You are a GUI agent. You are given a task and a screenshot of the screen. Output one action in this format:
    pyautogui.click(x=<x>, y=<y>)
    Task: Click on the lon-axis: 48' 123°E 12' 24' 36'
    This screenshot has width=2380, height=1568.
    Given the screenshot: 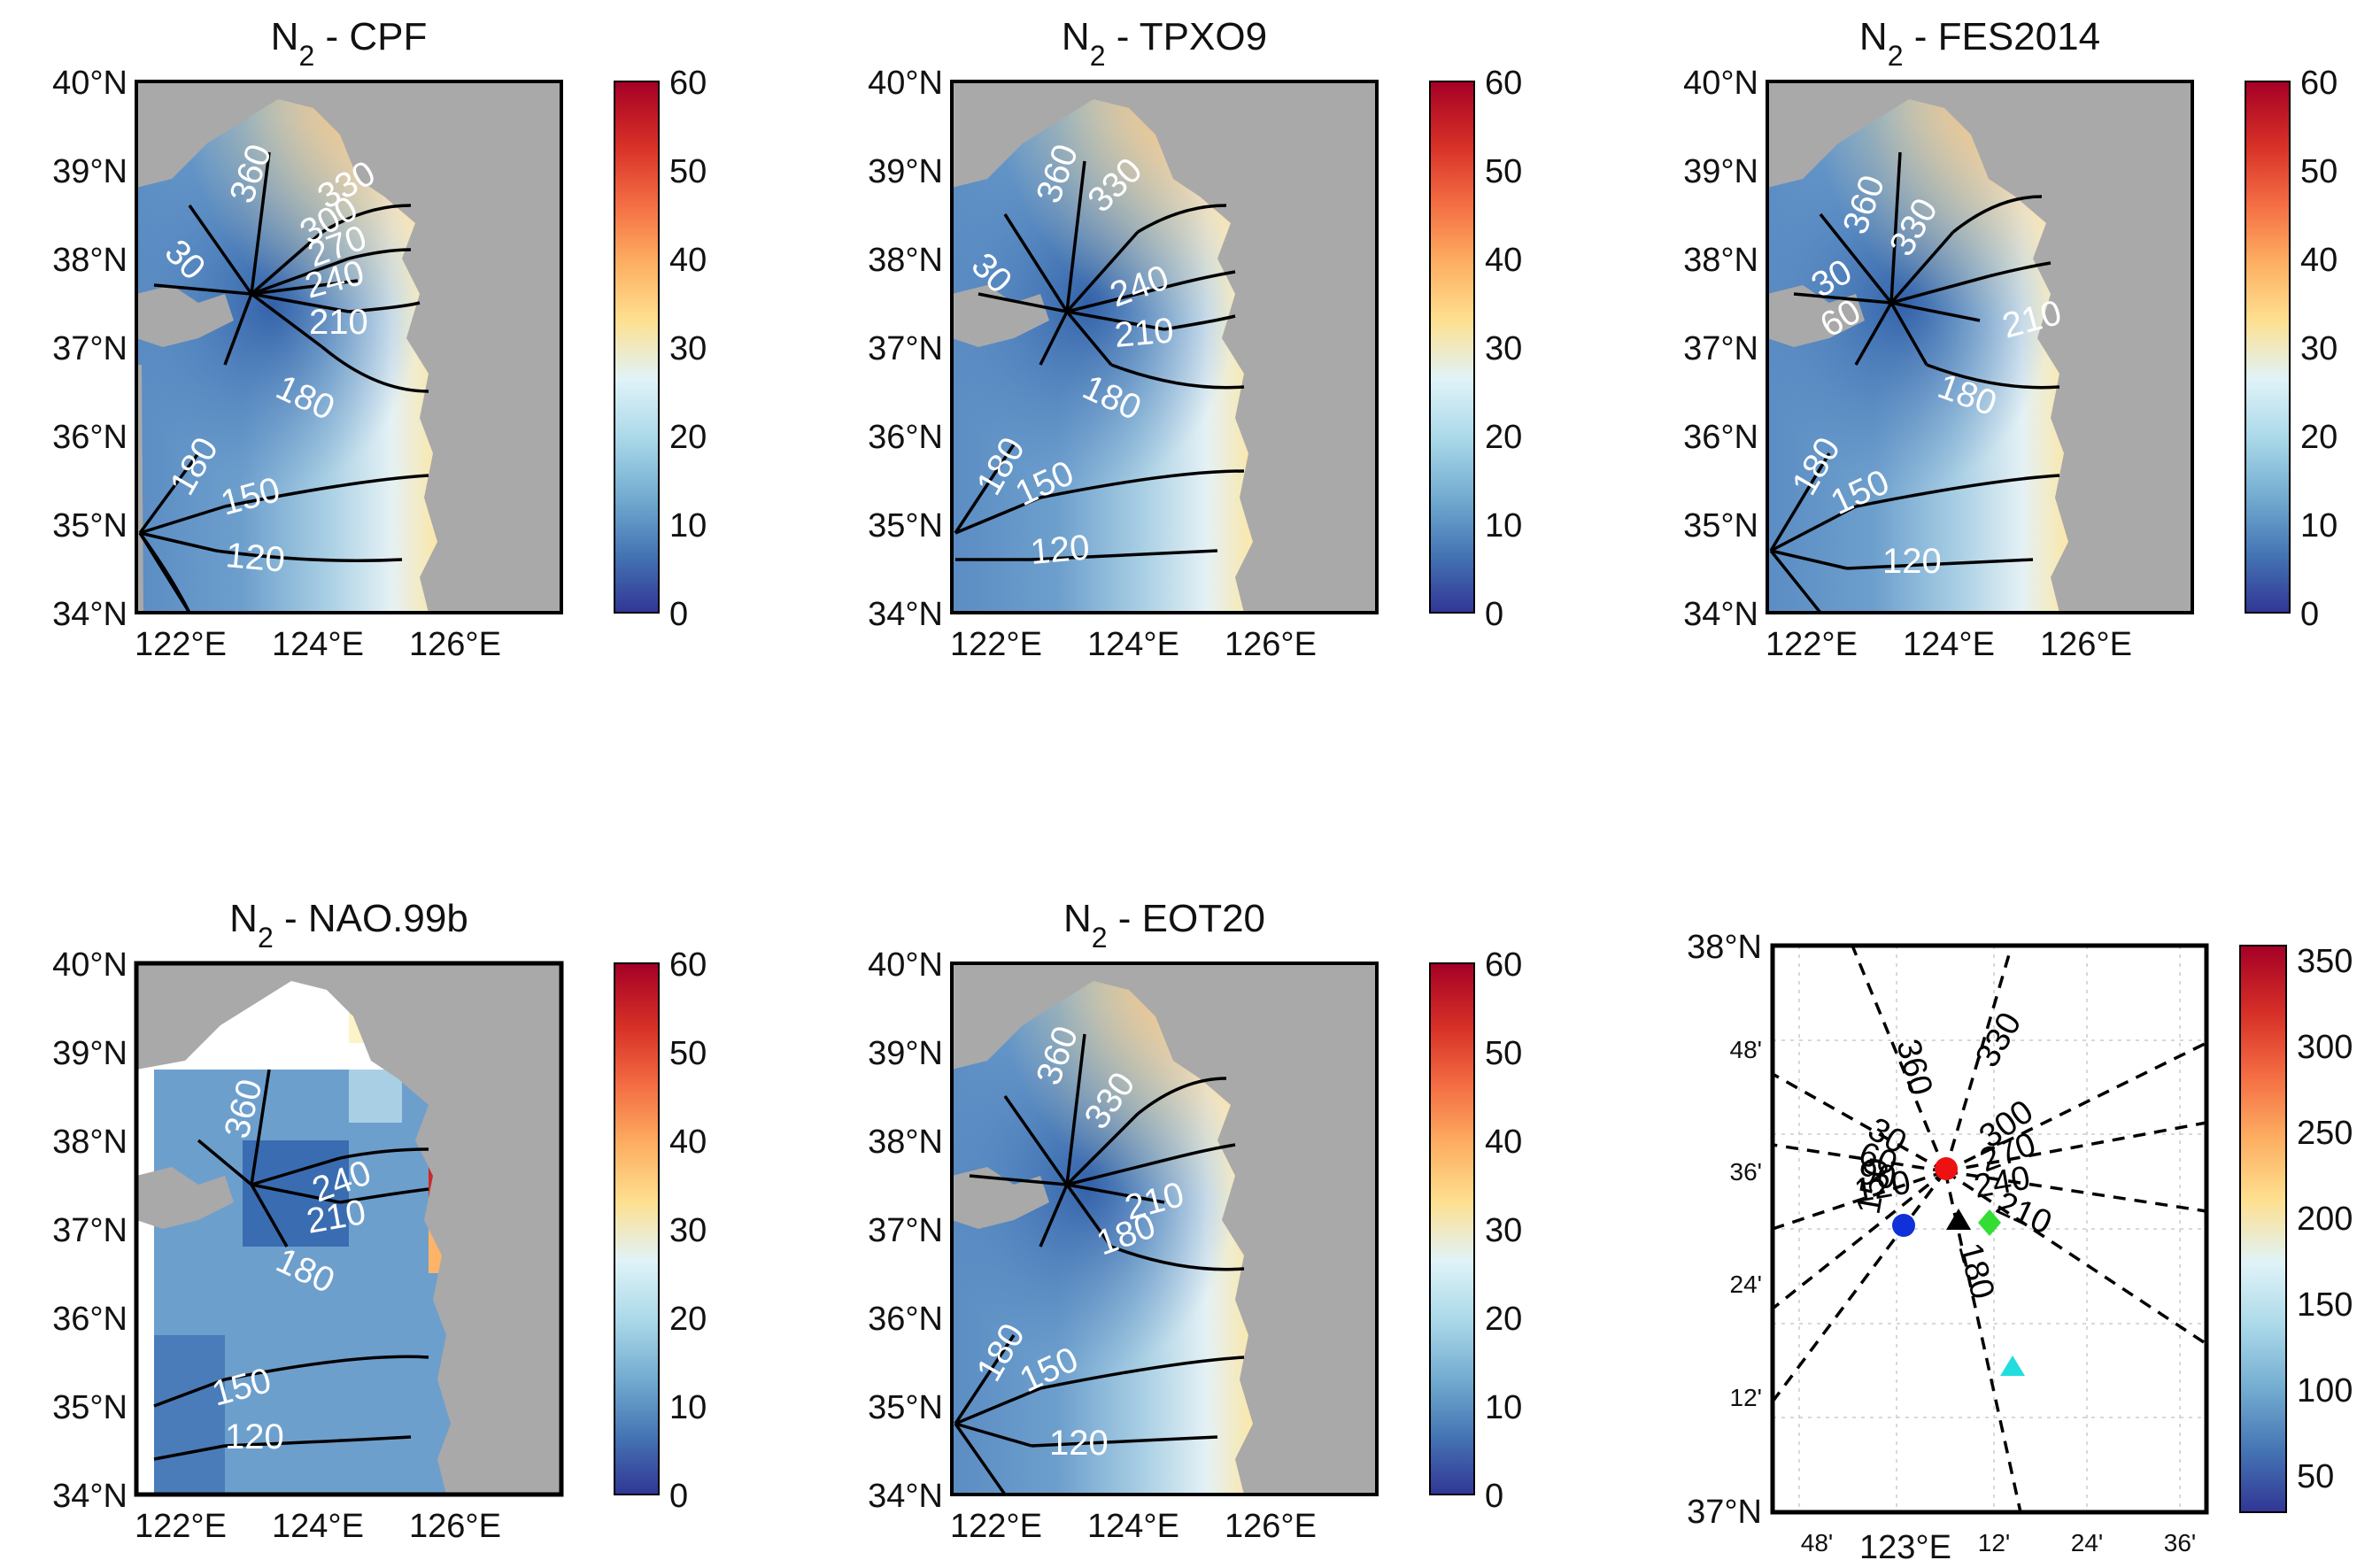 What is the action you would take?
    pyautogui.click(x=1999, y=1548)
    